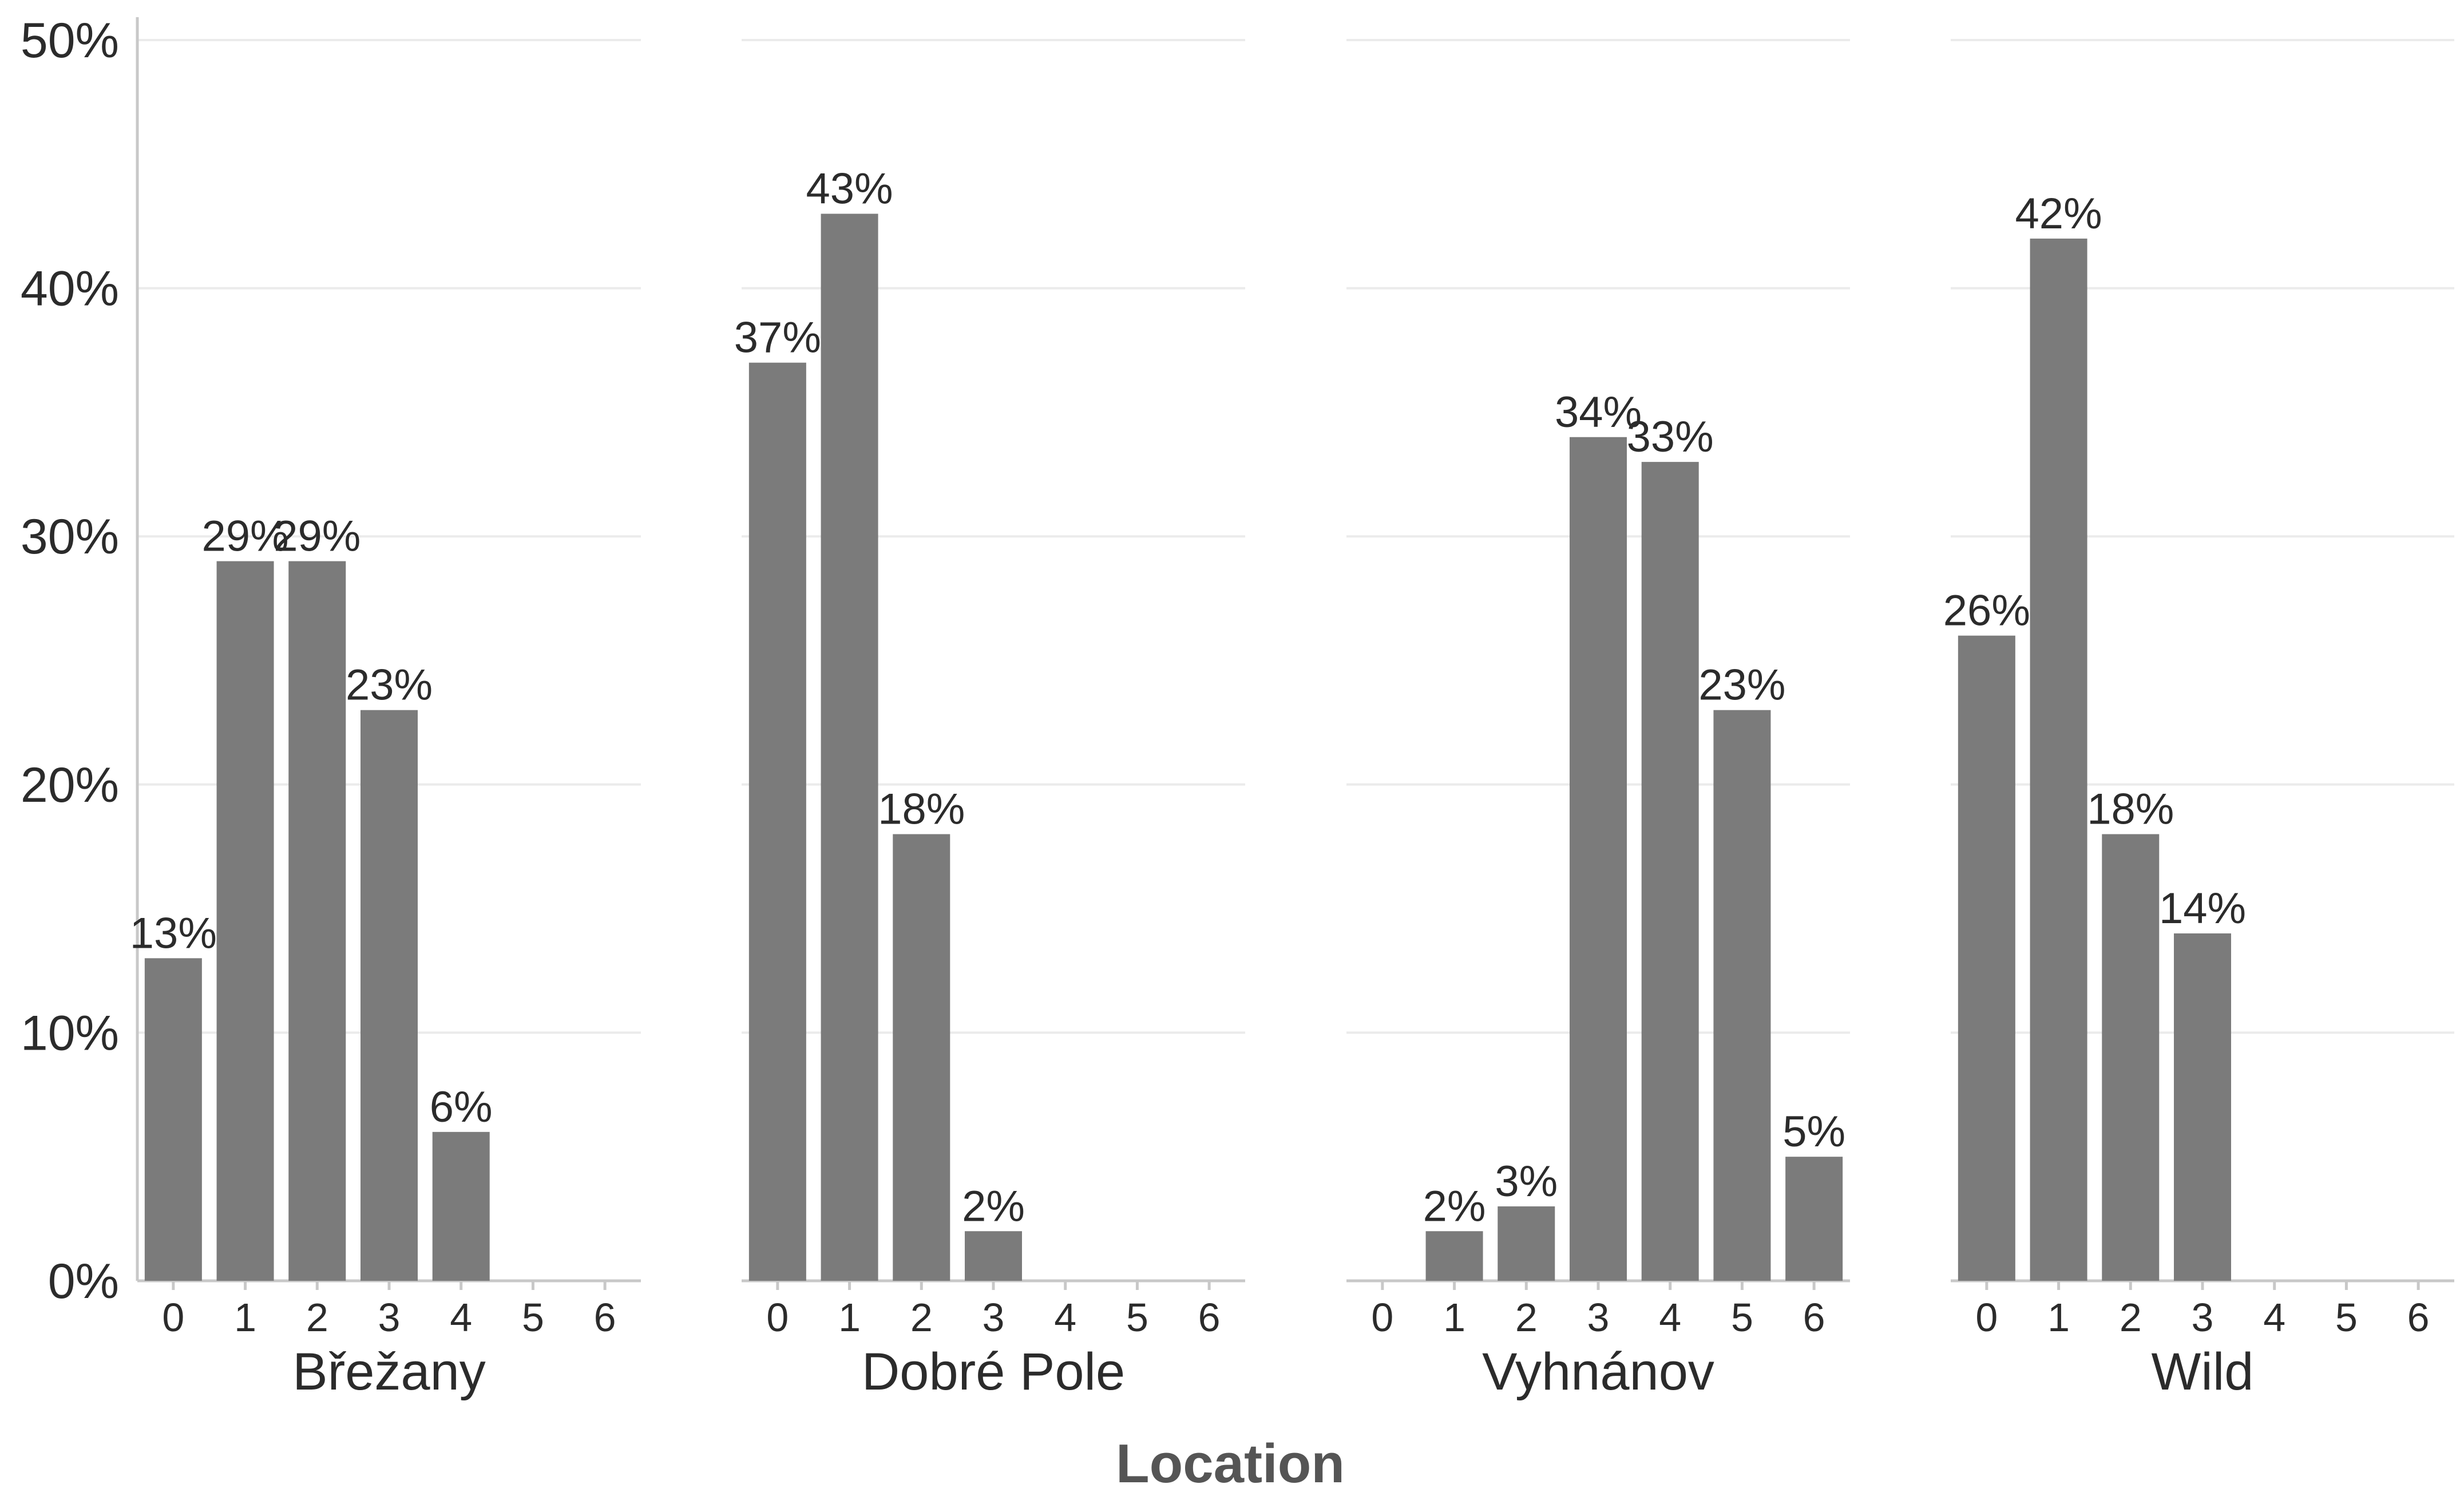 The width and height of the screenshot is (2464, 1496). Describe the element at coordinates (2202, 908) in the screenshot. I see `data-label: 14%` at that location.